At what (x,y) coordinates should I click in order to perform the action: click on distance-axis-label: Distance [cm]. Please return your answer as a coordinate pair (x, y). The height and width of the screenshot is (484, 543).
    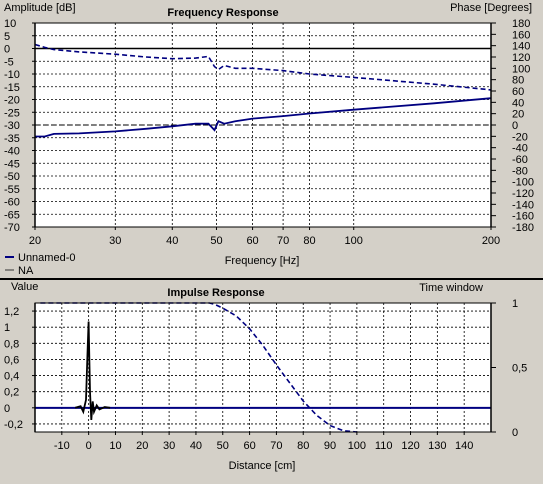
    Looking at the image, I should click on (262, 466).